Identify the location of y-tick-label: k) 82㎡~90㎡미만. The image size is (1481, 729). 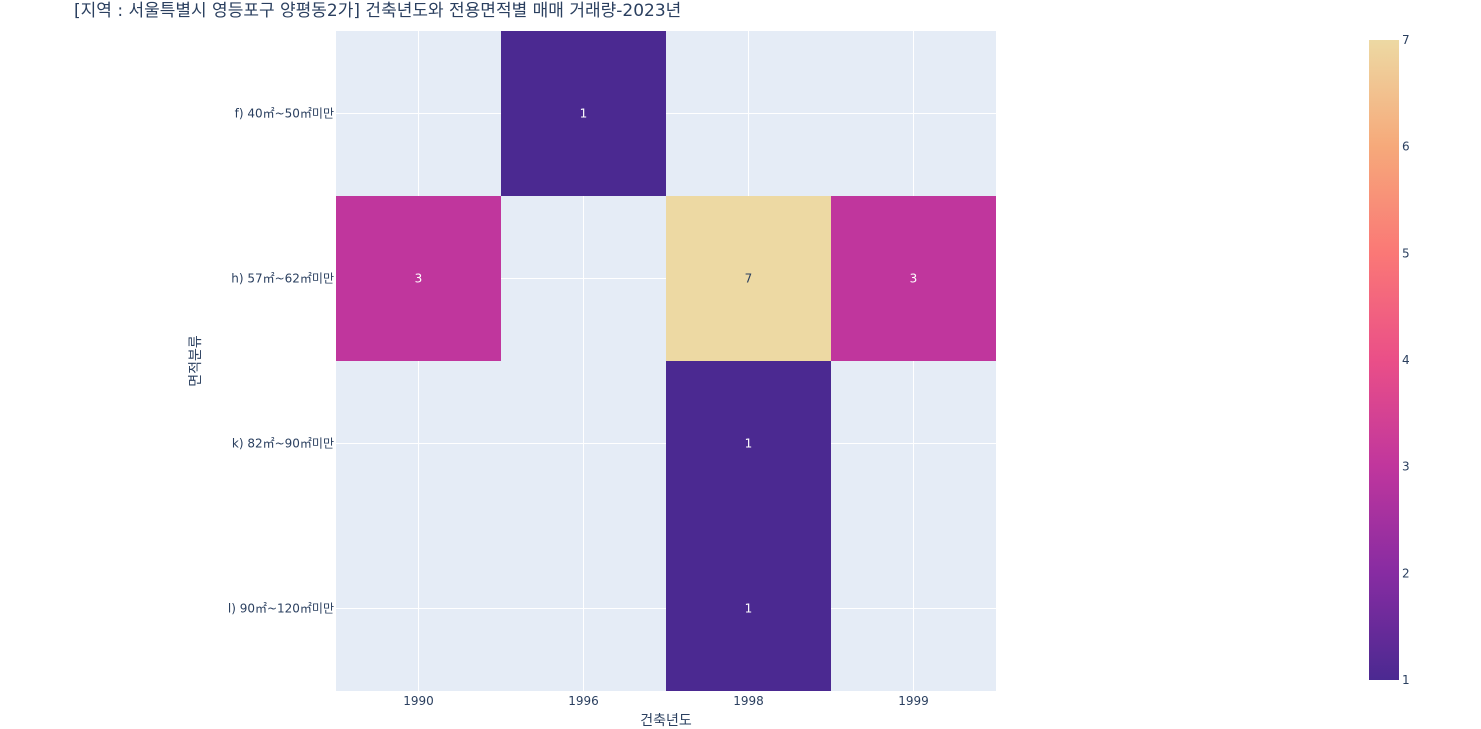
(283, 444).